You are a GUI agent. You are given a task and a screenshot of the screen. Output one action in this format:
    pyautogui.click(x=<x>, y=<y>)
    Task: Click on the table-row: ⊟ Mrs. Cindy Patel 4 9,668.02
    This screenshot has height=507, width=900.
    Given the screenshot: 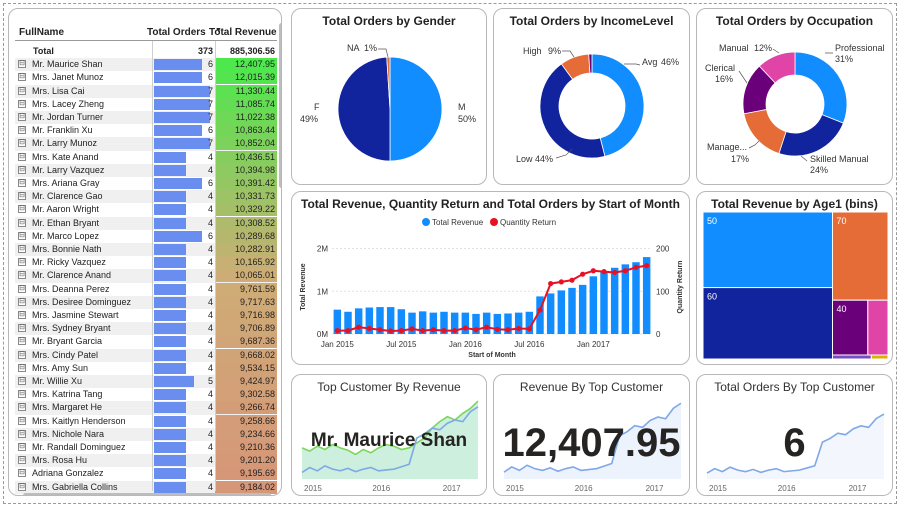 What is the action you would take?
    pyautogui.click(x=146, y=355)
    